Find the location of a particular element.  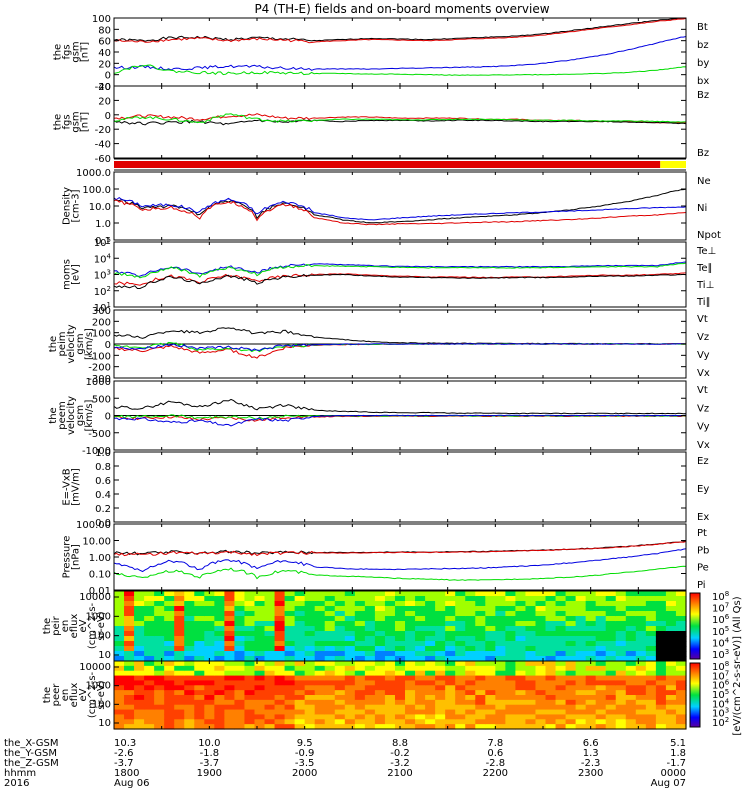

xaxis-value: 5.1 is located at coordinates (678, 743).